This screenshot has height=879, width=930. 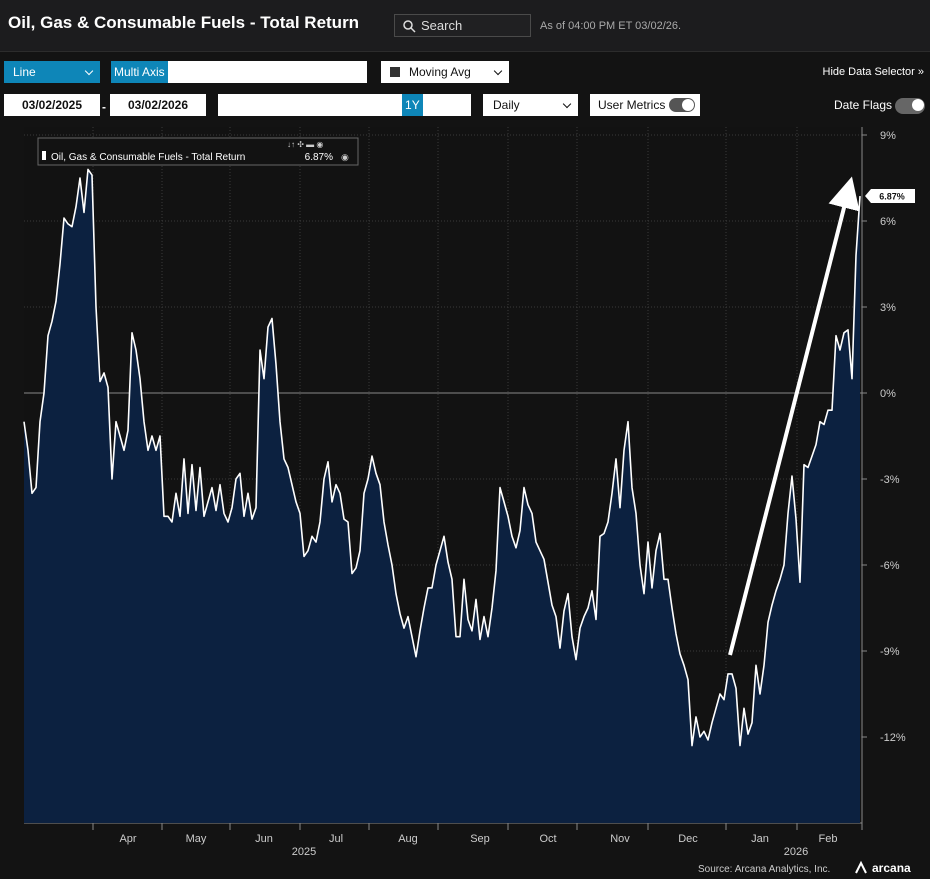 What do you see at coordinates (891, 868) in the screenshot?
I see `brand: arcana` at bounding box center [891, 868].